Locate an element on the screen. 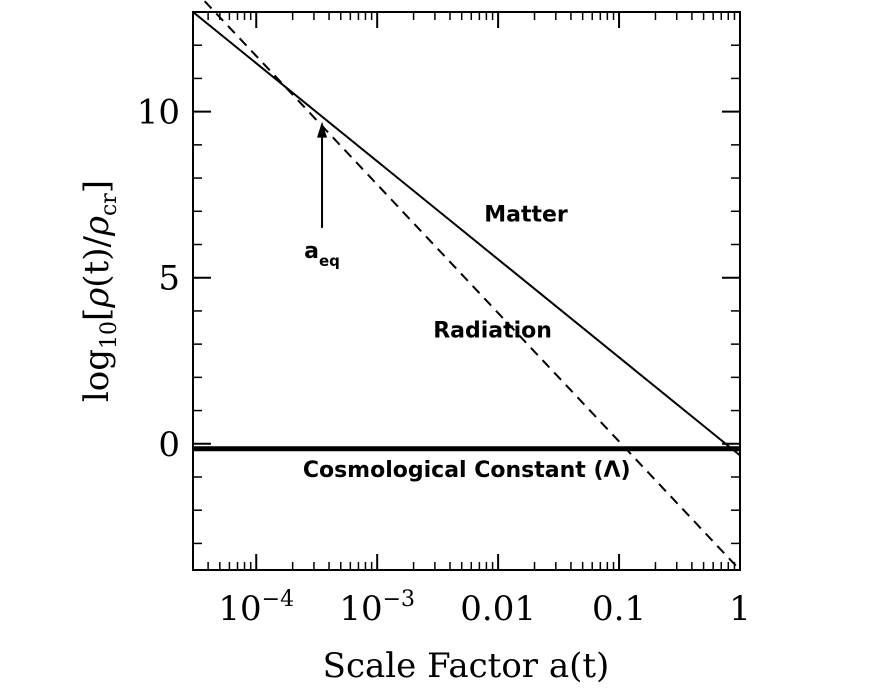 The image size is (875, 697). a-eq-label: aeq is located at coordinates (322, 254).